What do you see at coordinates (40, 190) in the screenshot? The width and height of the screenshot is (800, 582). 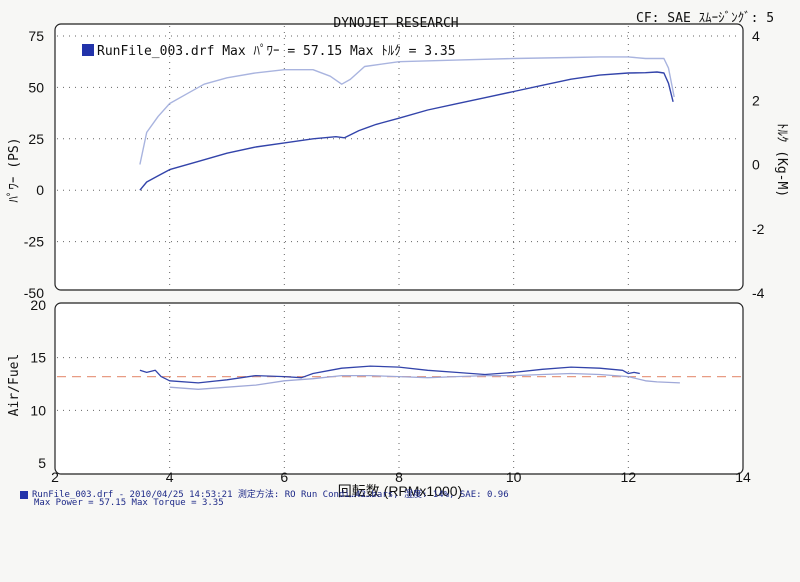 I see `power-tick-label: 0` at bounding box center [40, 190].